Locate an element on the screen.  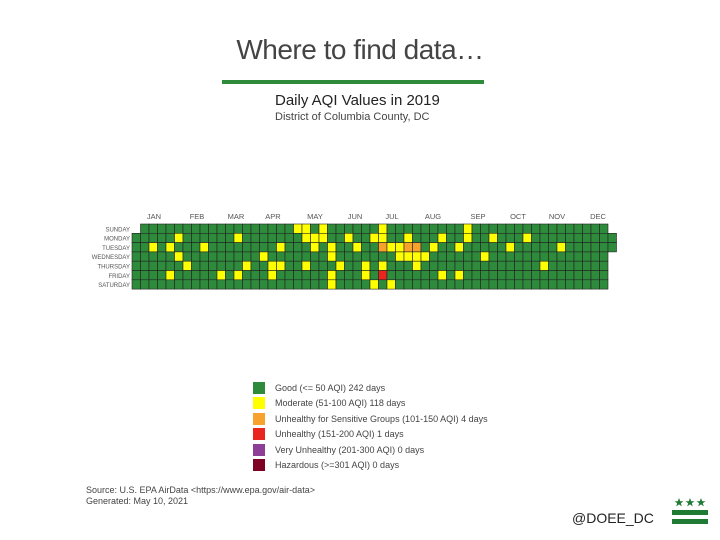
month-label: JAN is located at coordinates (154, 216).